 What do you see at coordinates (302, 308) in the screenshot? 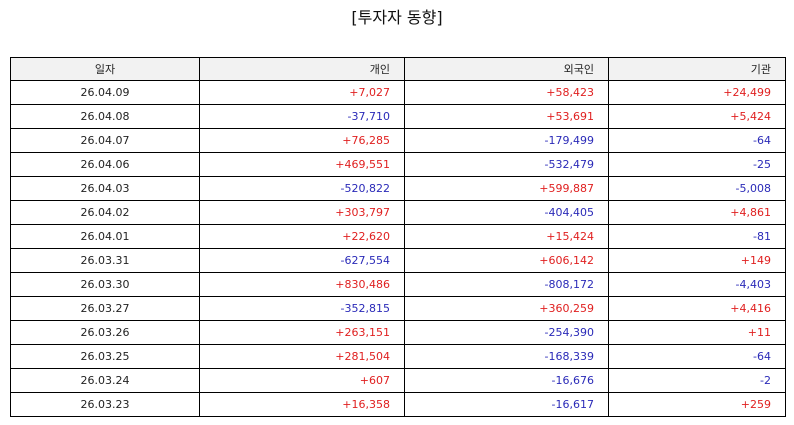
I see `individual-cell: -352,815` at bounding box center [302, 308].